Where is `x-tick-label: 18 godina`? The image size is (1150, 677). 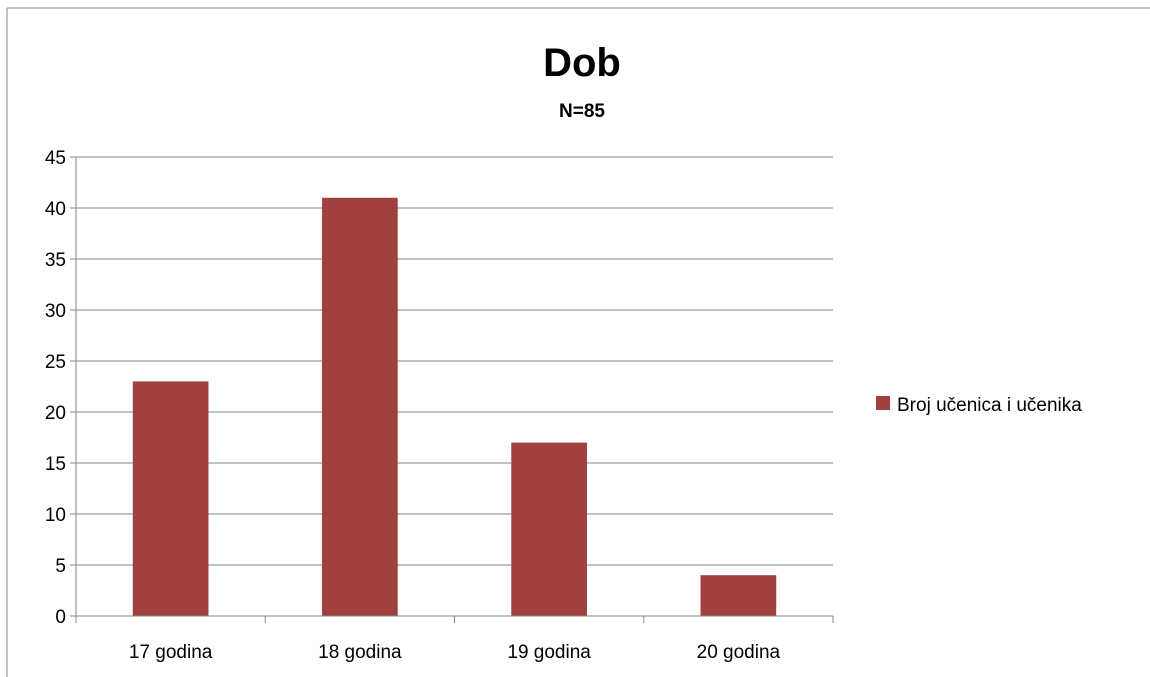 x-tick-label: 18 godina is located at coordinates (360, 652).